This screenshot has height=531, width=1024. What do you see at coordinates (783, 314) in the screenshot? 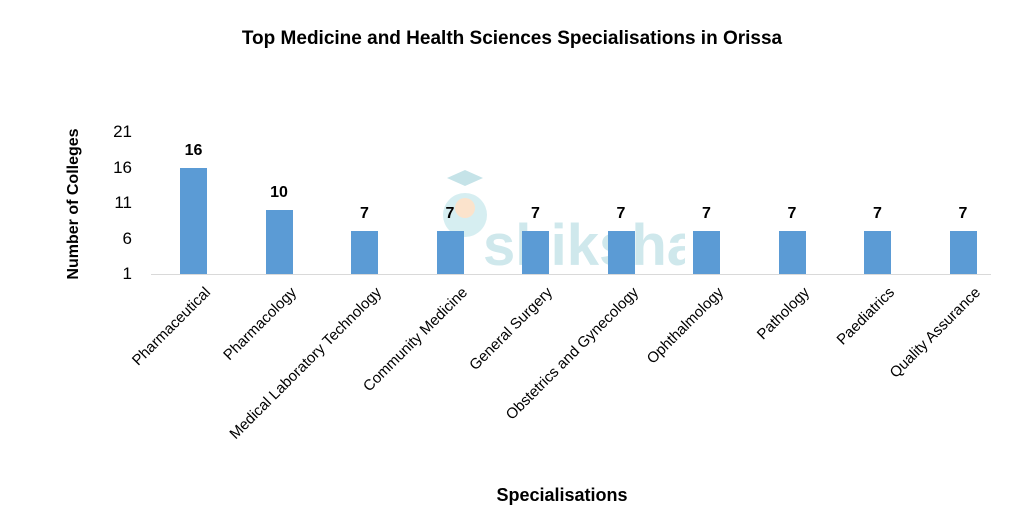
I see `x-tick-label: Pathology` at bounding box center [783, 314].